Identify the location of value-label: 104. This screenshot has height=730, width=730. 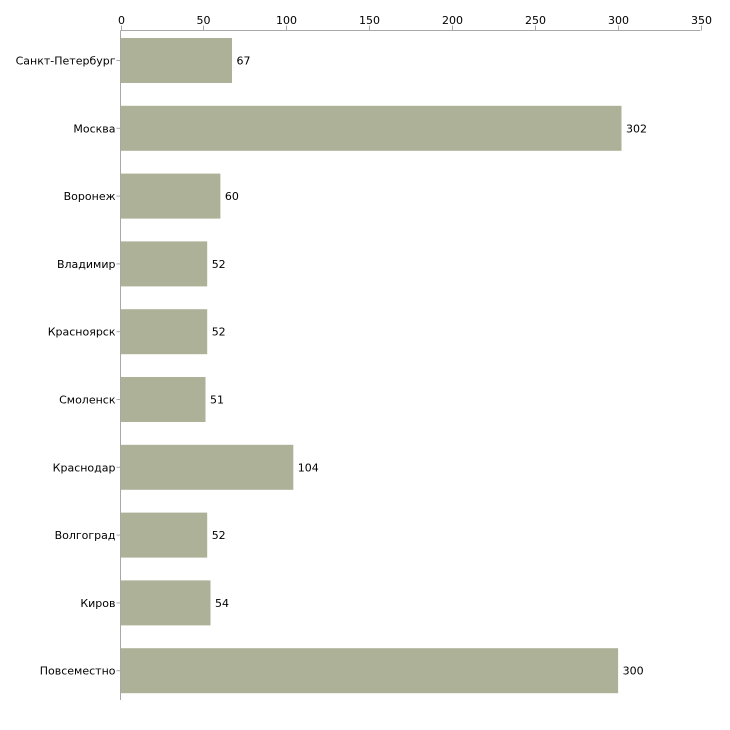
(308, 467).